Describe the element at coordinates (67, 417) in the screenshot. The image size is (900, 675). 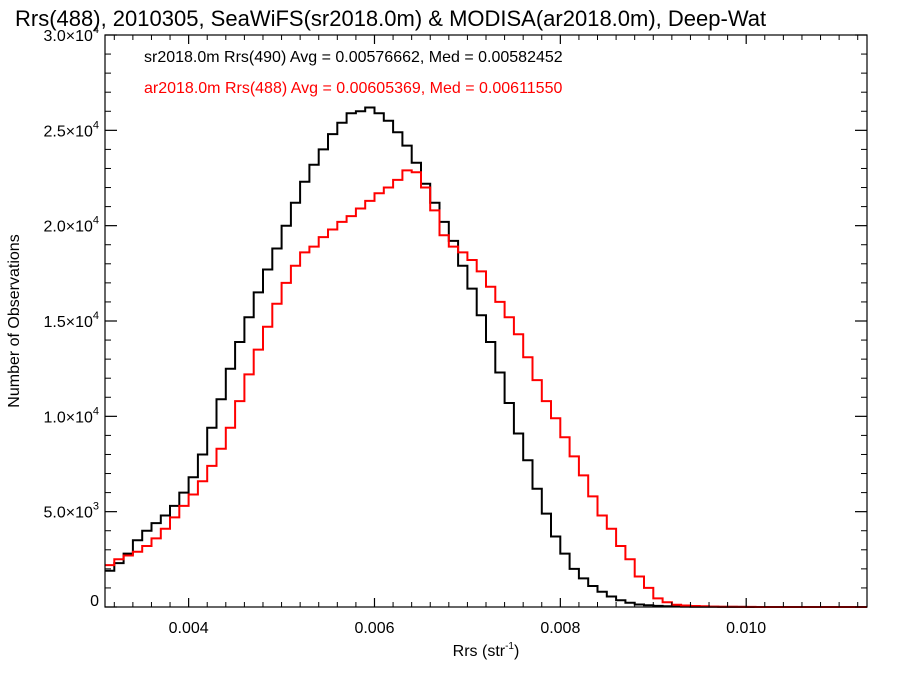
I see `y-tick-mantissa: 1.0×10` at that location.